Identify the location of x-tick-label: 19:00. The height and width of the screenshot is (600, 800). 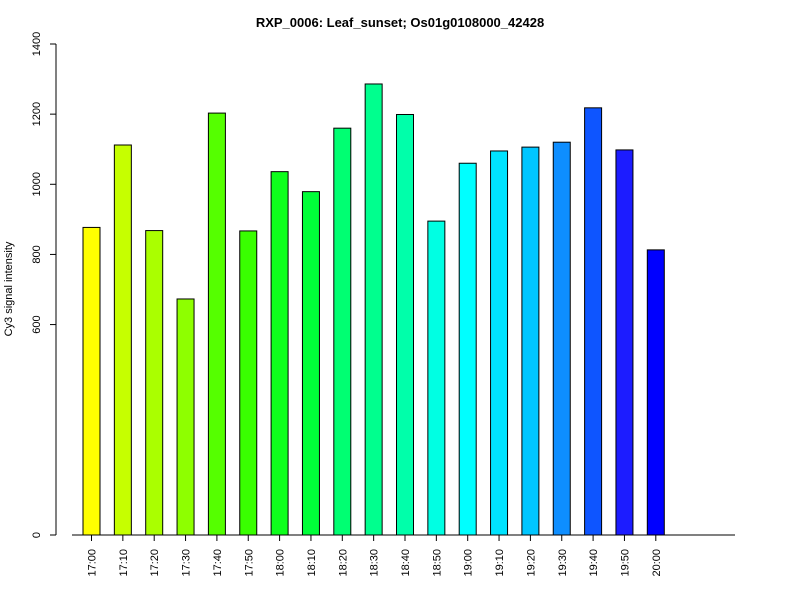
(469, 563).